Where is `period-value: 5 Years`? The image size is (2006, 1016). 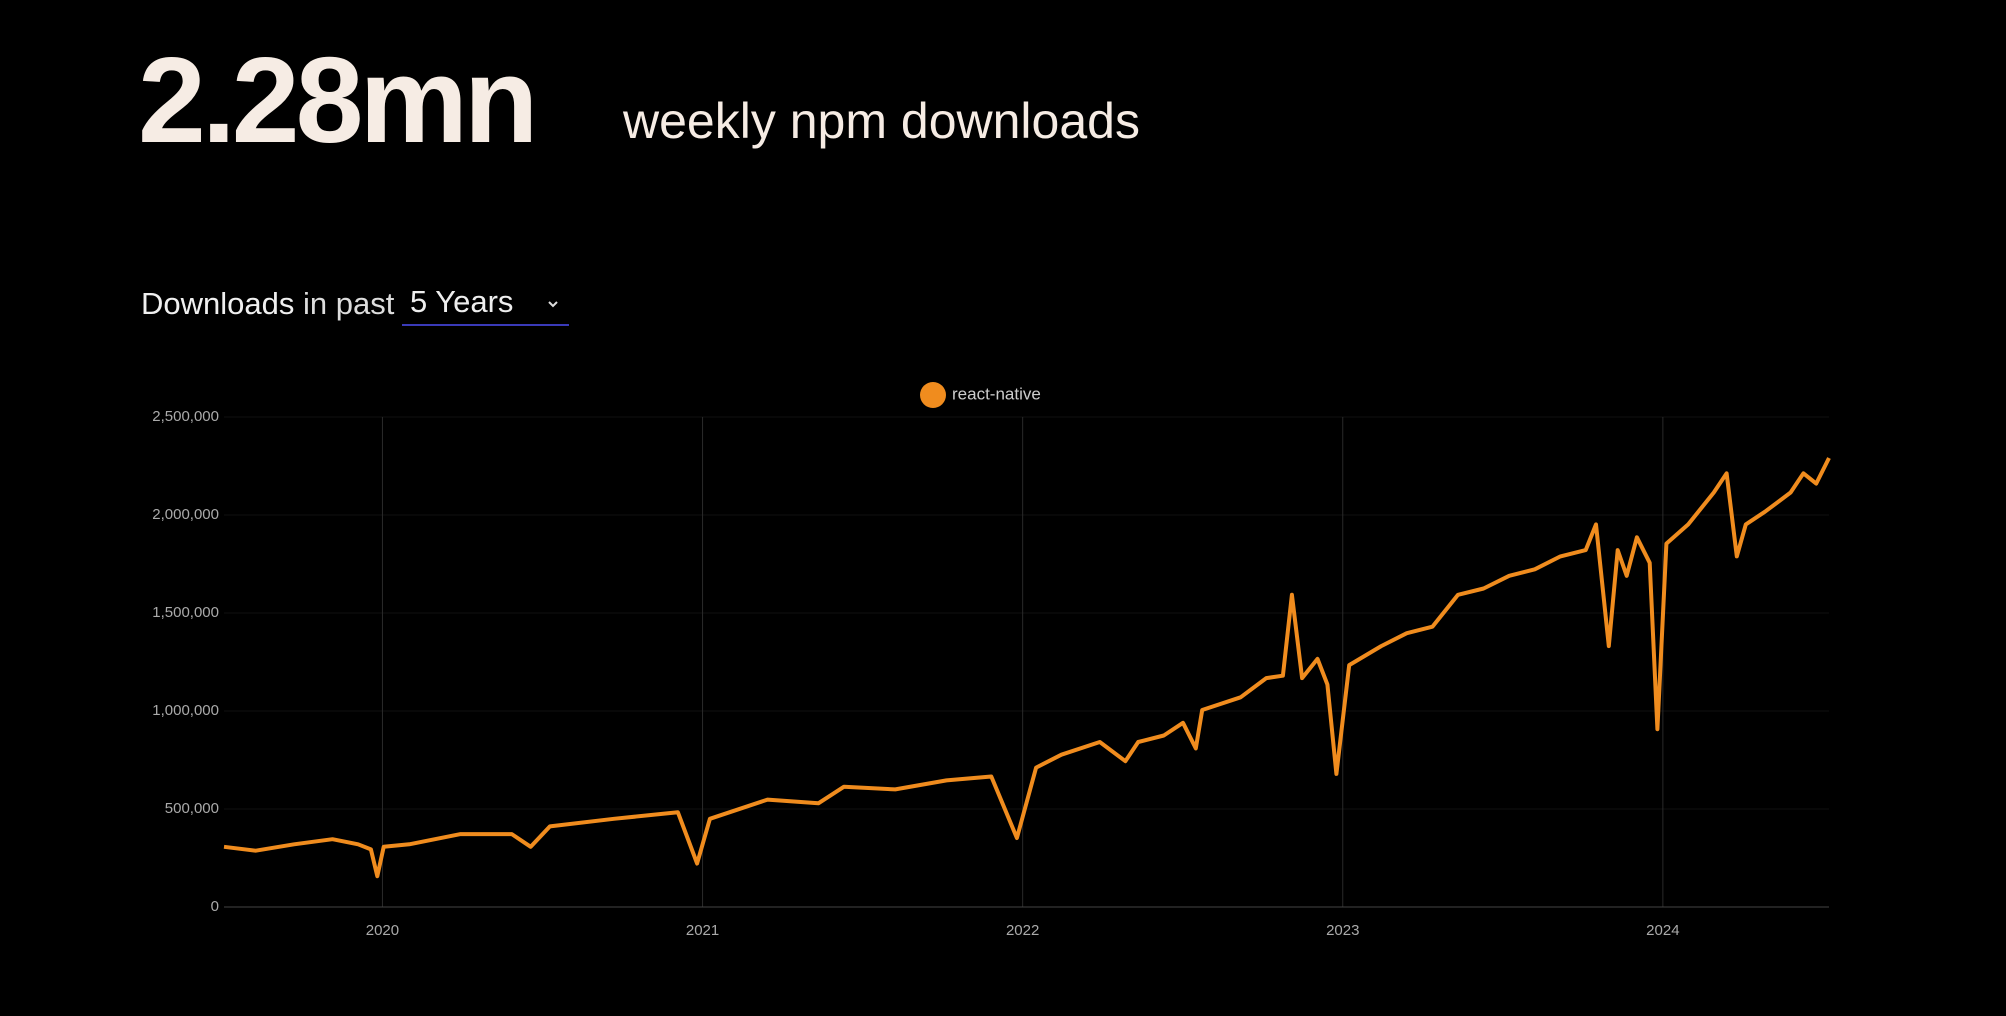 period-value: 5 Years is located at coordinates (462, 301).